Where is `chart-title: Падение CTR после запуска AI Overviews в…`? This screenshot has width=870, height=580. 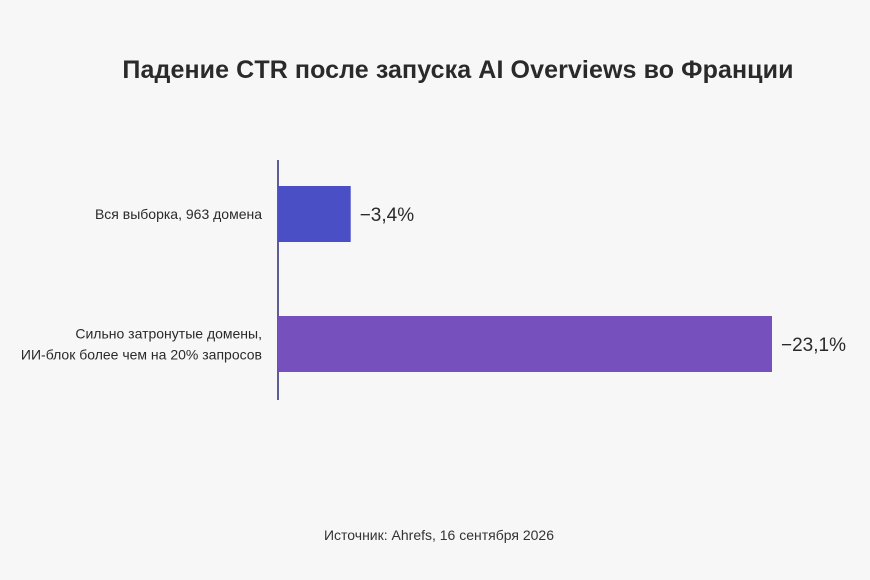 chart-title: Падение CTR после запуска AI Overviews в… is located at coordinates (458, 70).